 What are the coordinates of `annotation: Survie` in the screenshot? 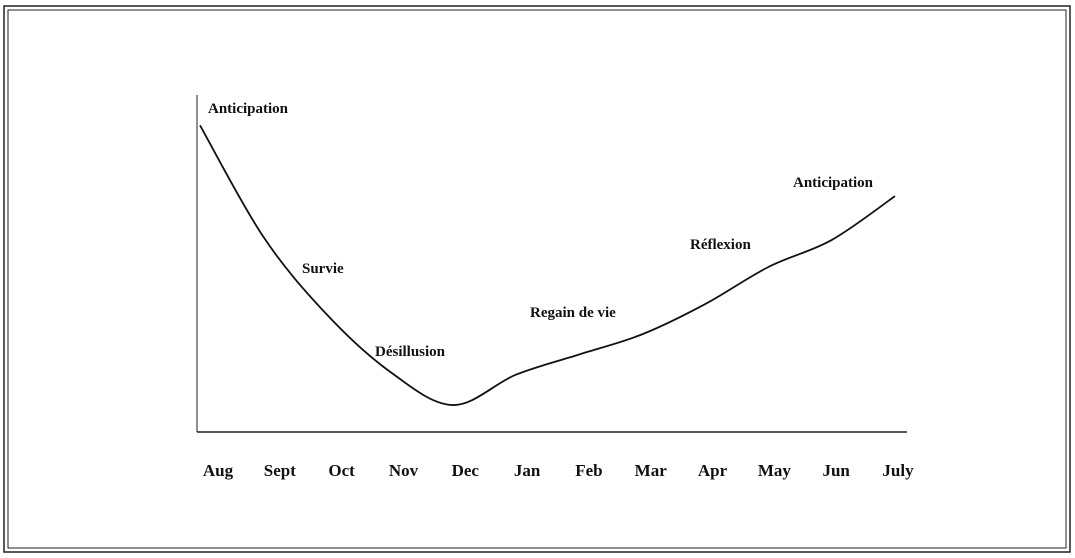 It's located at (323, 269).